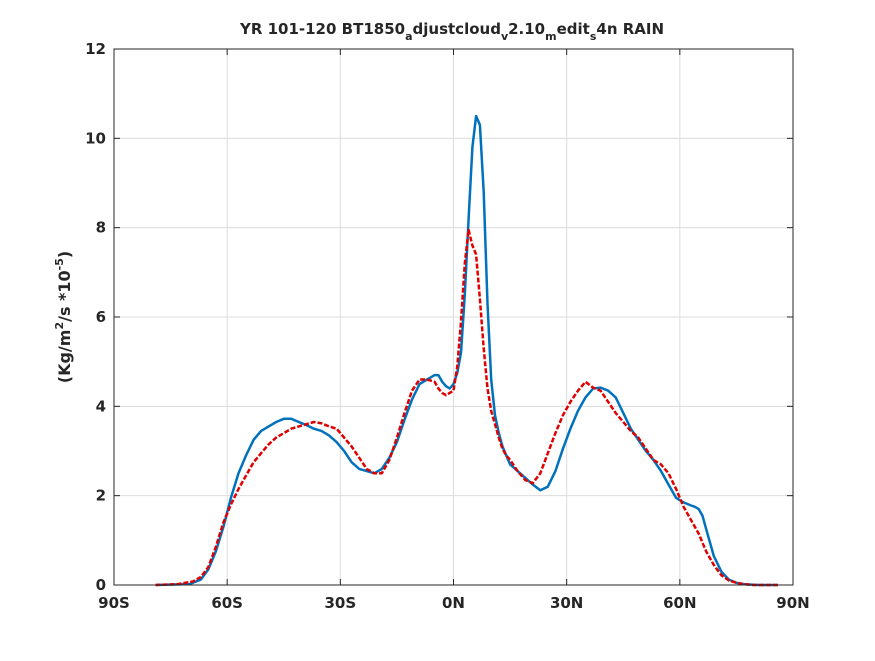 The image size is (875, 661). What do you see at coordinates (566, 603) in the screenshot?
I see `x-tick-label: 30N` at bounding box center [566, 603].